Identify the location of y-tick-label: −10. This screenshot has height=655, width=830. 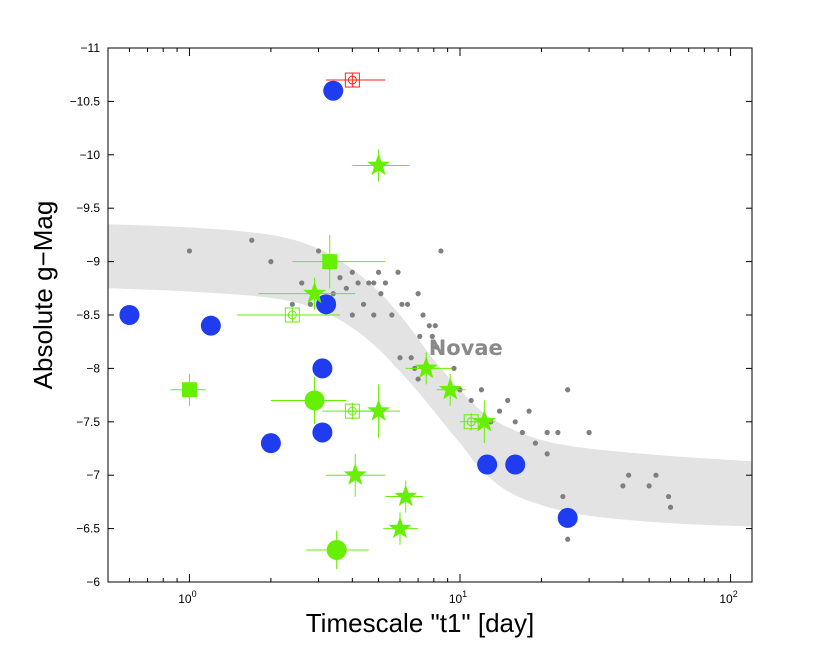
(90, 155).